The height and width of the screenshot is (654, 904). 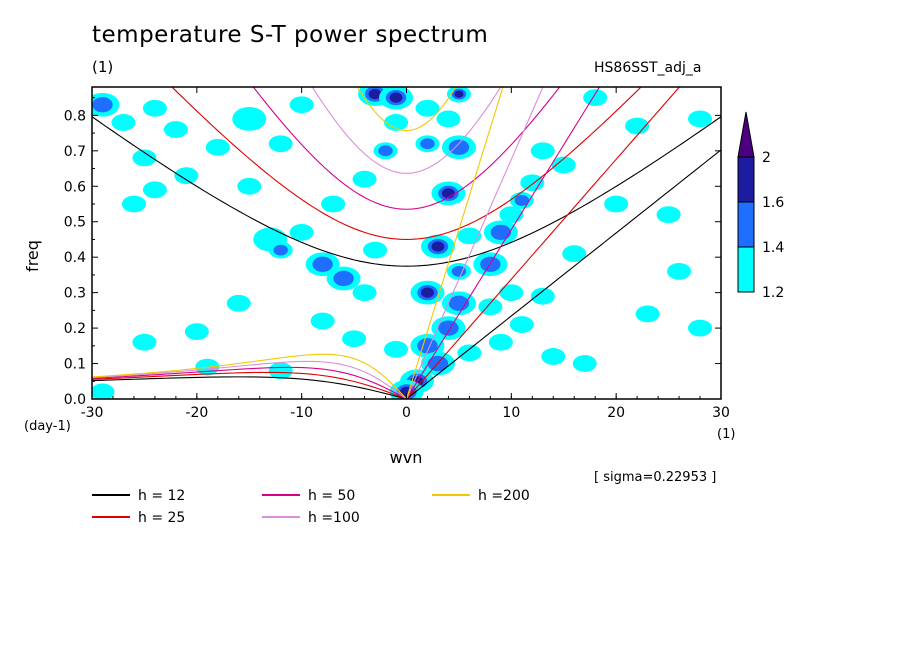 What do you see at coordinates (766, 158) in the screenshot?
I see `colorbar-label: 2` at bounding box center [766, 158].